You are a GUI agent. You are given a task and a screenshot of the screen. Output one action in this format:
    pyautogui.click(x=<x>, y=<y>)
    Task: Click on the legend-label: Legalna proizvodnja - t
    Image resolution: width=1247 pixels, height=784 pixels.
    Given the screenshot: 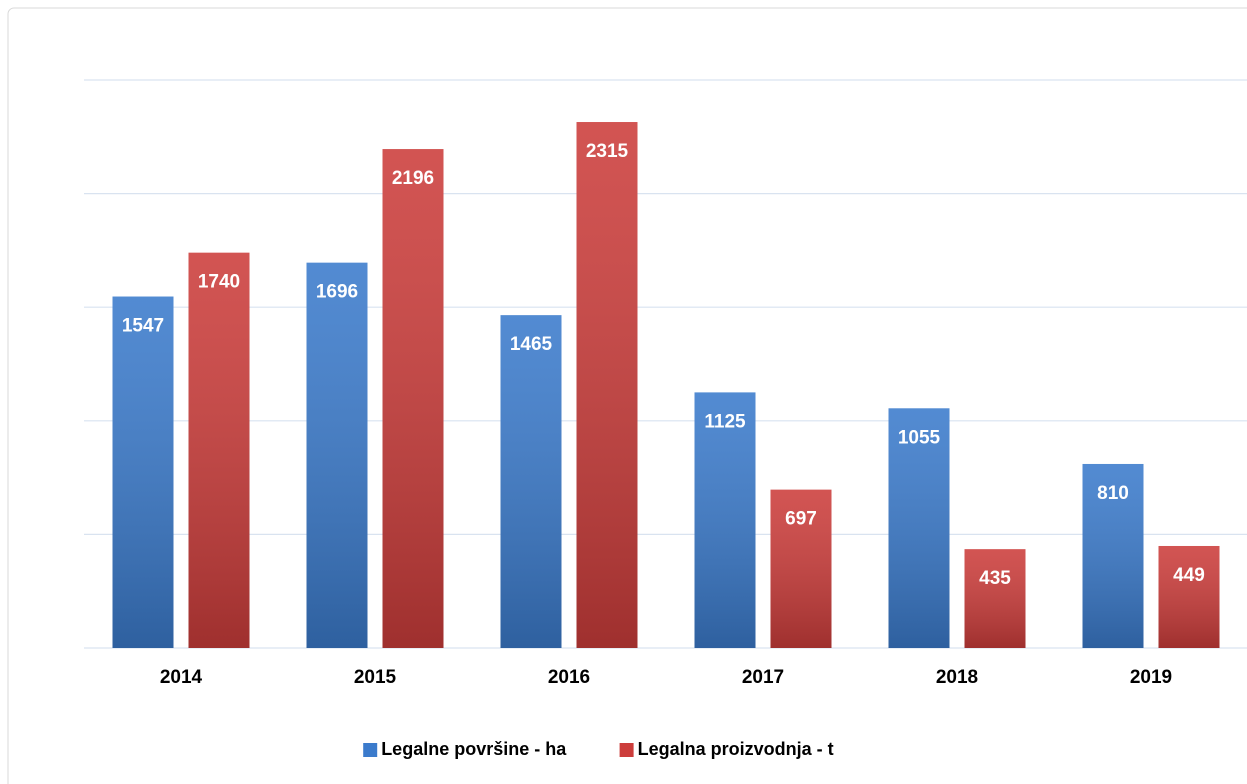 What is the action you would take?
    pyautogui.click(x=736, y=749)
    